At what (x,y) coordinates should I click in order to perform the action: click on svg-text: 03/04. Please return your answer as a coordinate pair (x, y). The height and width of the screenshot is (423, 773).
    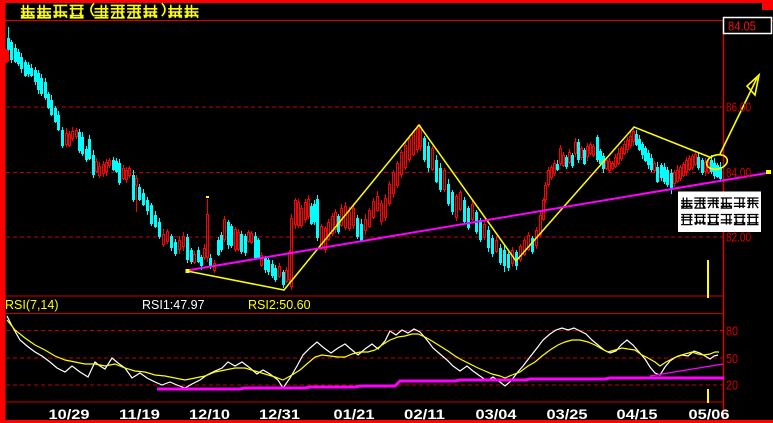
    Looking at the image, I should click on (497, 414).